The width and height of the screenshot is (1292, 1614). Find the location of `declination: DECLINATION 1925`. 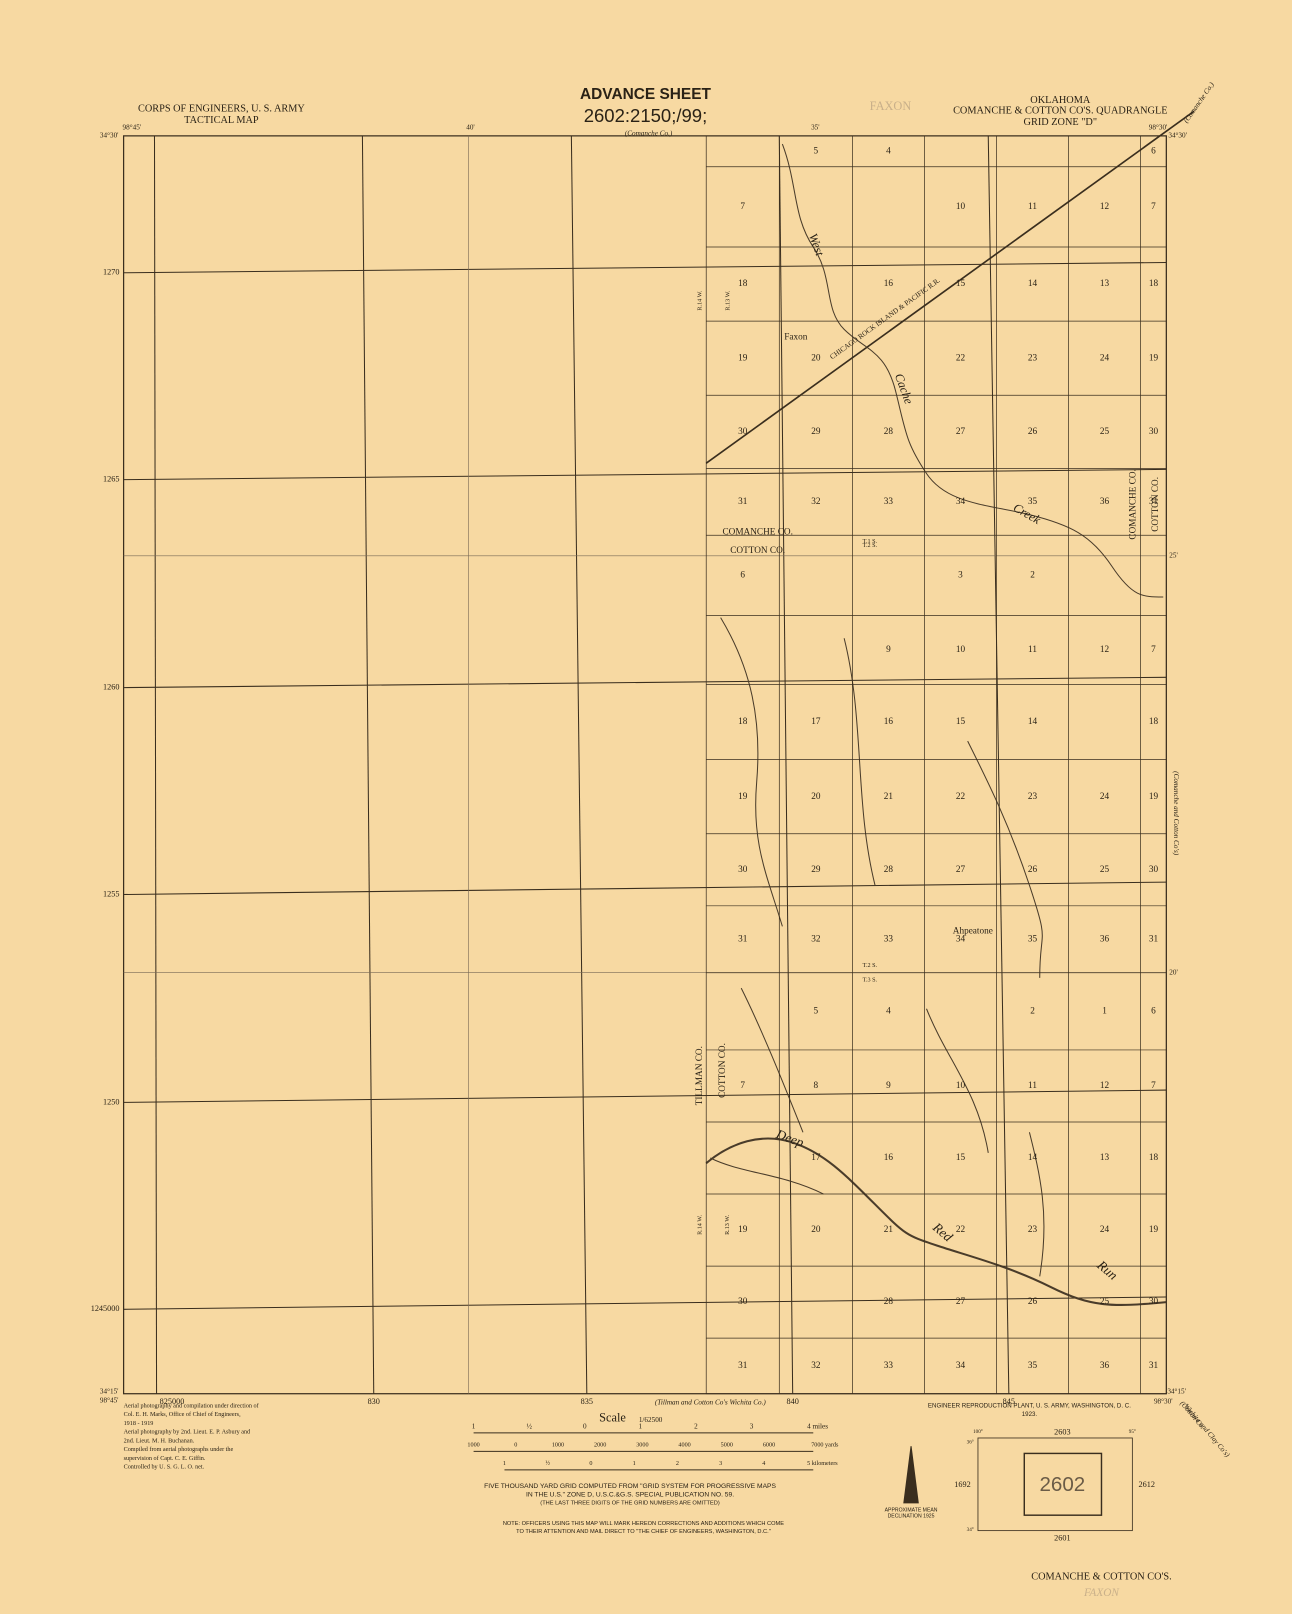

declination: DECLINATION 1925 is located at coordinates (911, 1517).